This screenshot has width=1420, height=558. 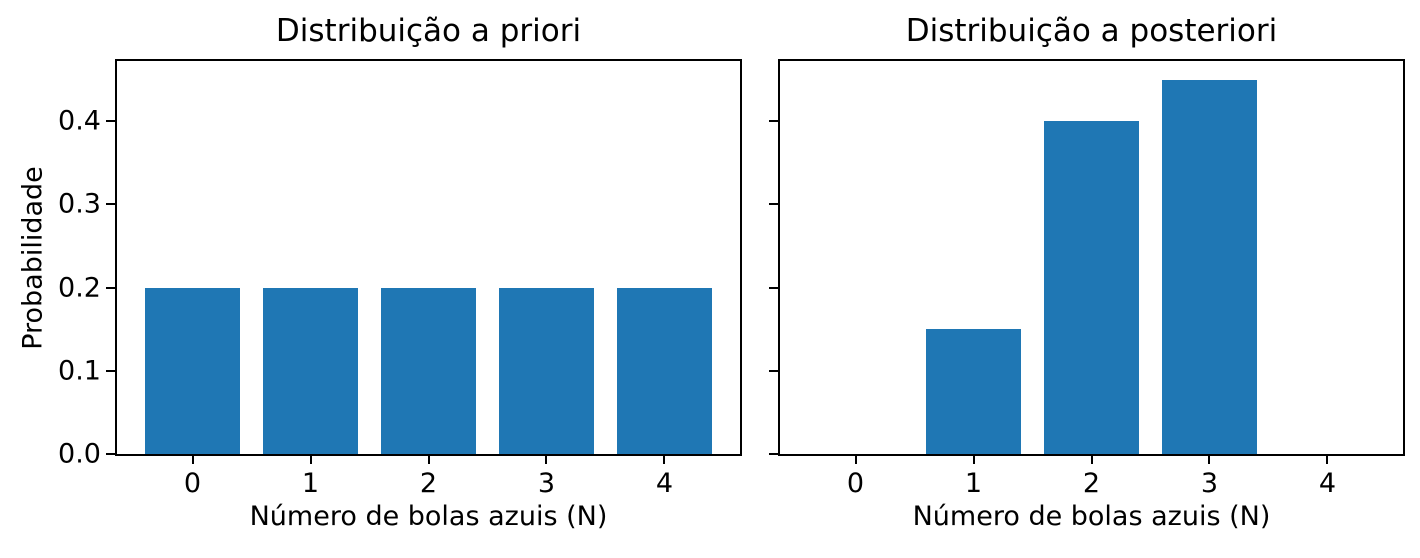 I want to click on y-tick-label: 0.4, so click(x=79, y=121).